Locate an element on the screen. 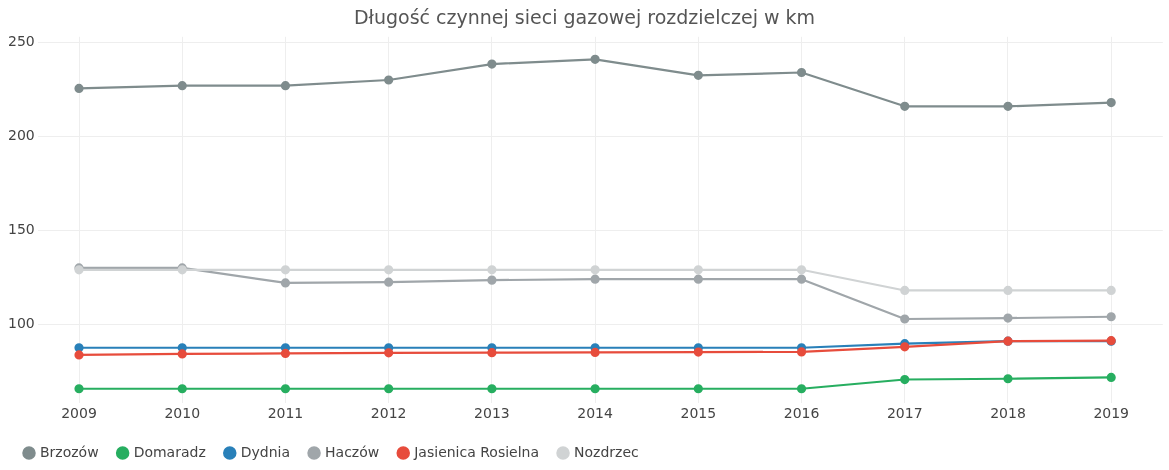  legend-label: Jasienica Rosielna is located at coordinates (476, 451).